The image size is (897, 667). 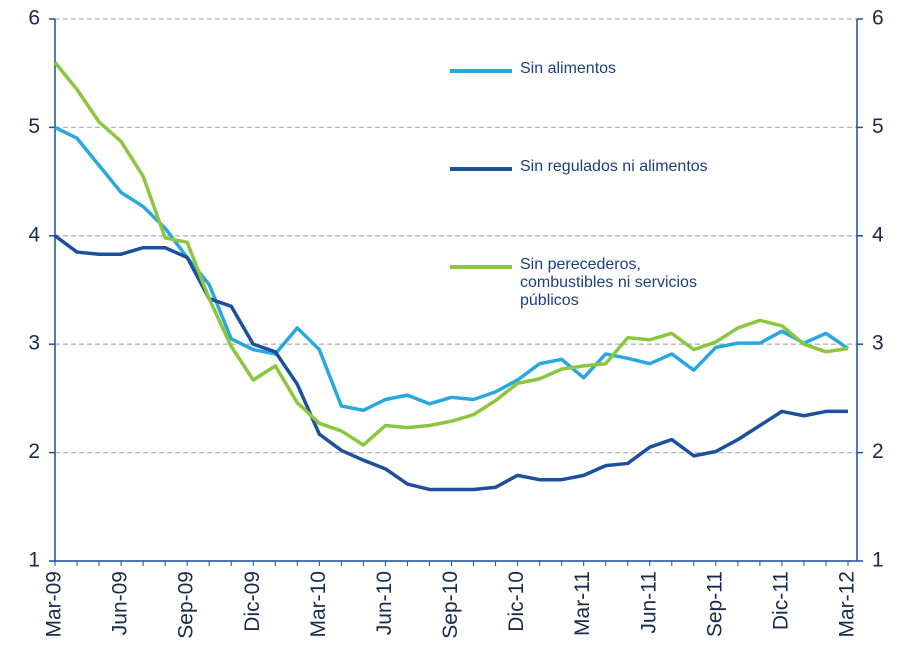 I want to click on x-tick-label: Jun-11, so click(x=648, y=602).